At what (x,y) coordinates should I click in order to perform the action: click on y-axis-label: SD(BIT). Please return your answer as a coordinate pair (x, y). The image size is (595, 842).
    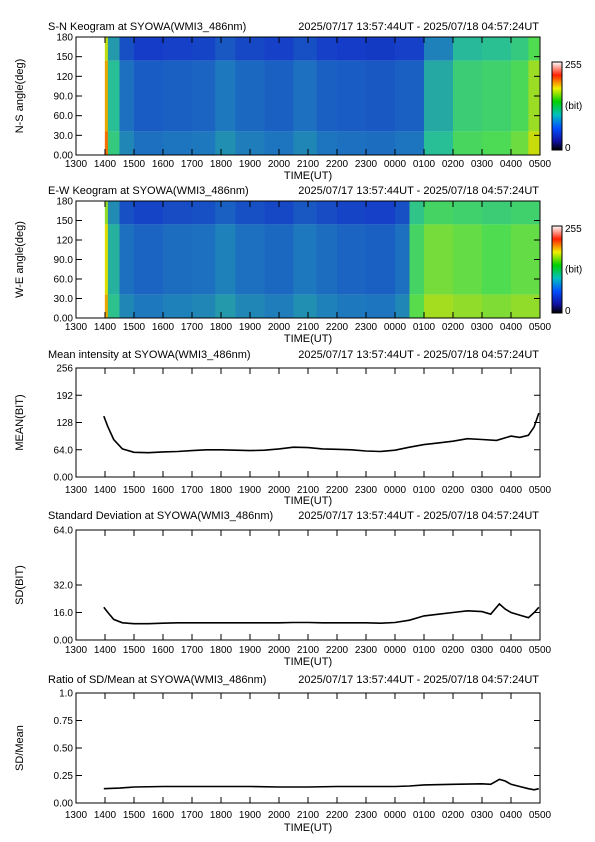
    Looking at the image, I should click on (20, 585).